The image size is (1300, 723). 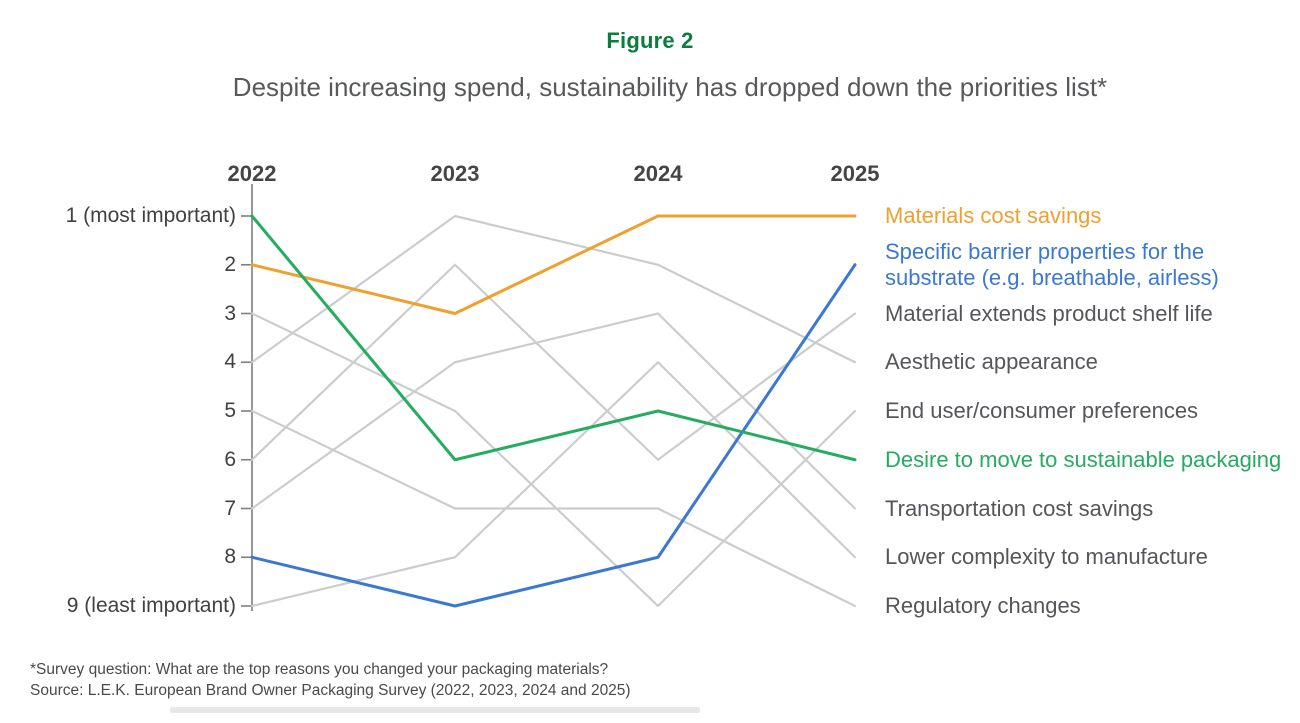 What do you see at coordinates (1046, 557) in the screenshot?
I see `series-label-lower-complexity-to-manufacture: Lower complexity to manufacture` at bounding box center [1046, 557].